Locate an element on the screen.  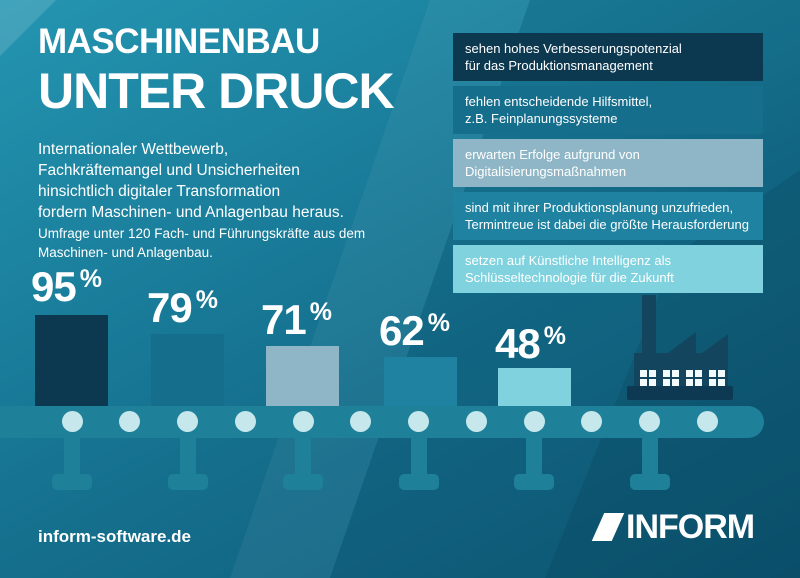
statement-text: Digitalisierungsmaßnahmen is located at coordinates (546, 171).